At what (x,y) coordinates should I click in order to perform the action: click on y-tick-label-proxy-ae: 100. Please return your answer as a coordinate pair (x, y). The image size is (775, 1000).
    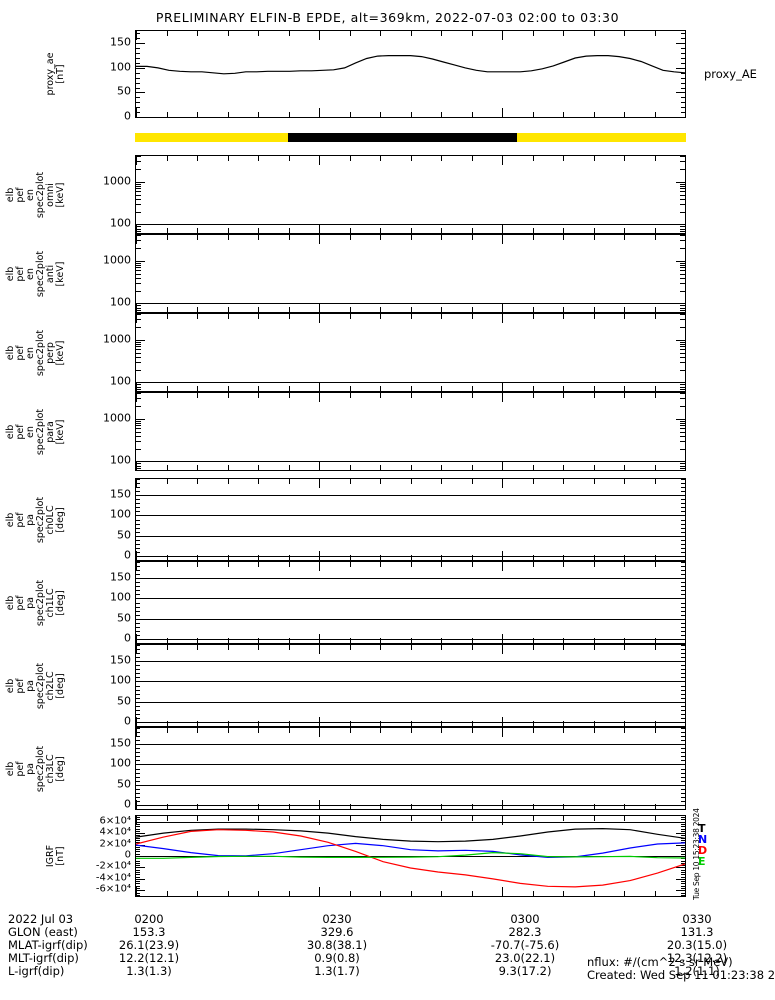
    Looking at the image, I should click on (120, 67).